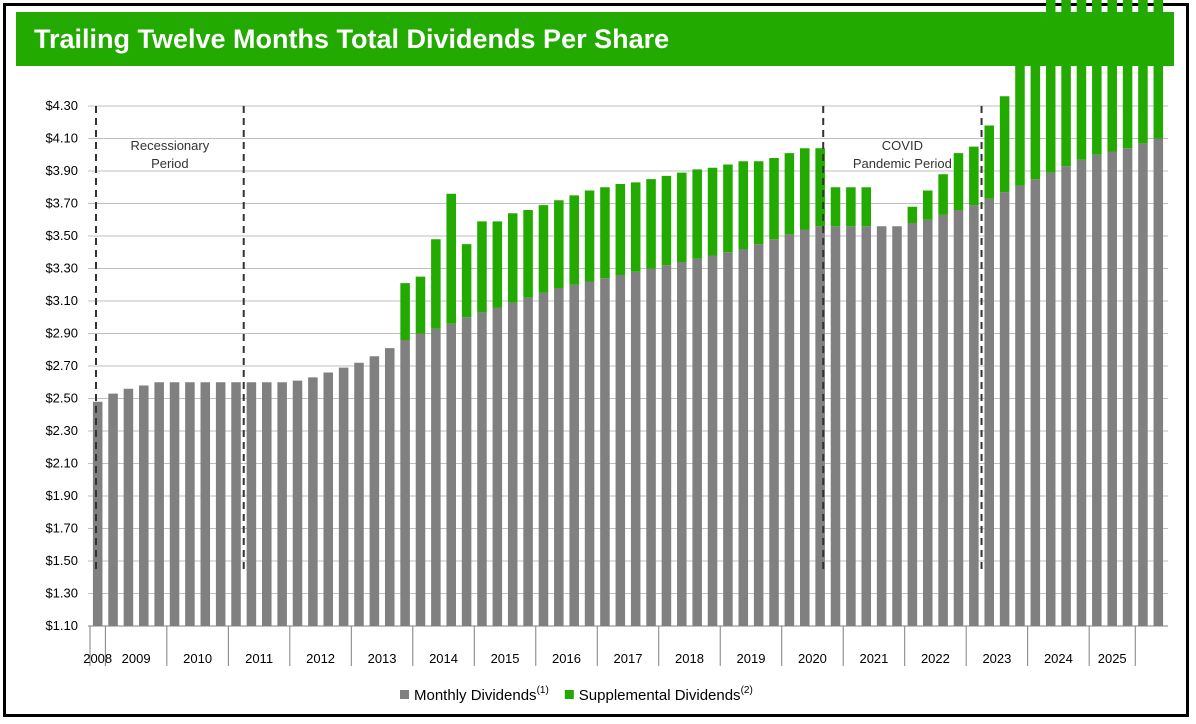  What do you see at coordinates (97, 658) in the screenshot?
I see `x-year-label: 2008` at bounding box center [97, 658].